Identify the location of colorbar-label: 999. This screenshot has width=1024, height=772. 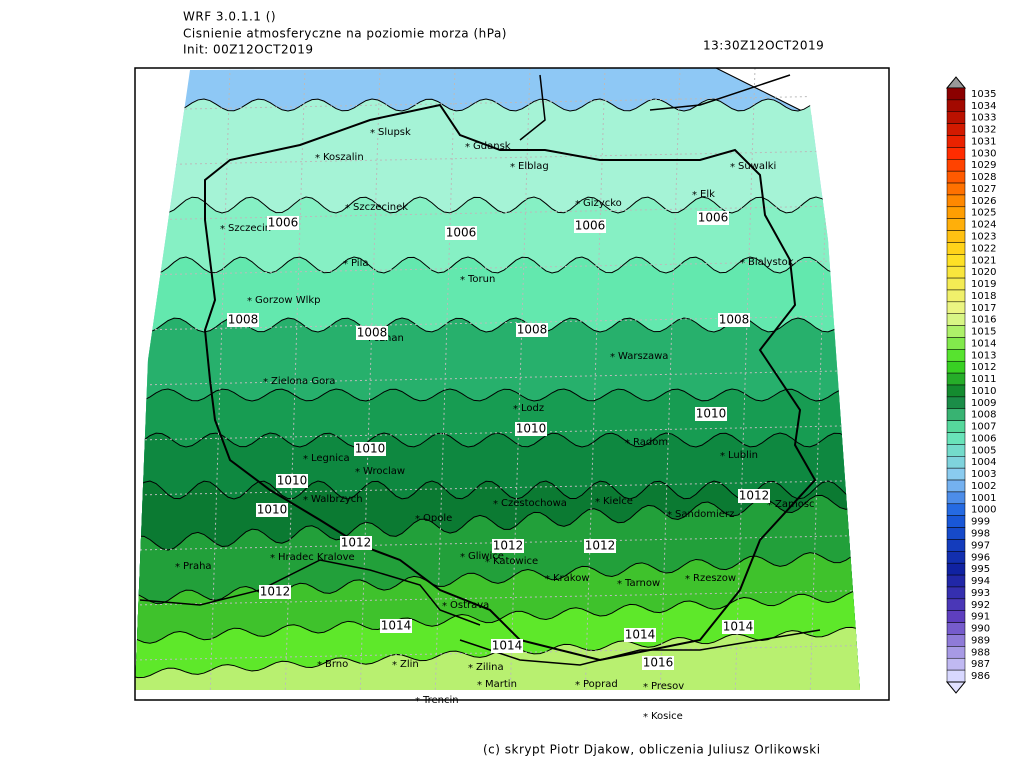
(980, 522).